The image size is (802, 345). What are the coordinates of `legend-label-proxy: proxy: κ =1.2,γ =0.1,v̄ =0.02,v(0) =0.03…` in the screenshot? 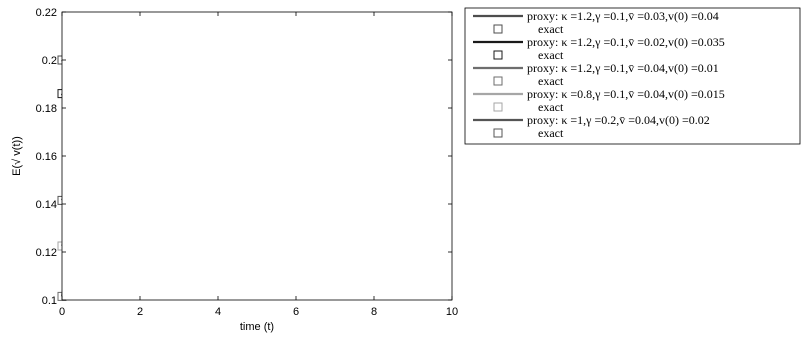 It's located at (626, 42).